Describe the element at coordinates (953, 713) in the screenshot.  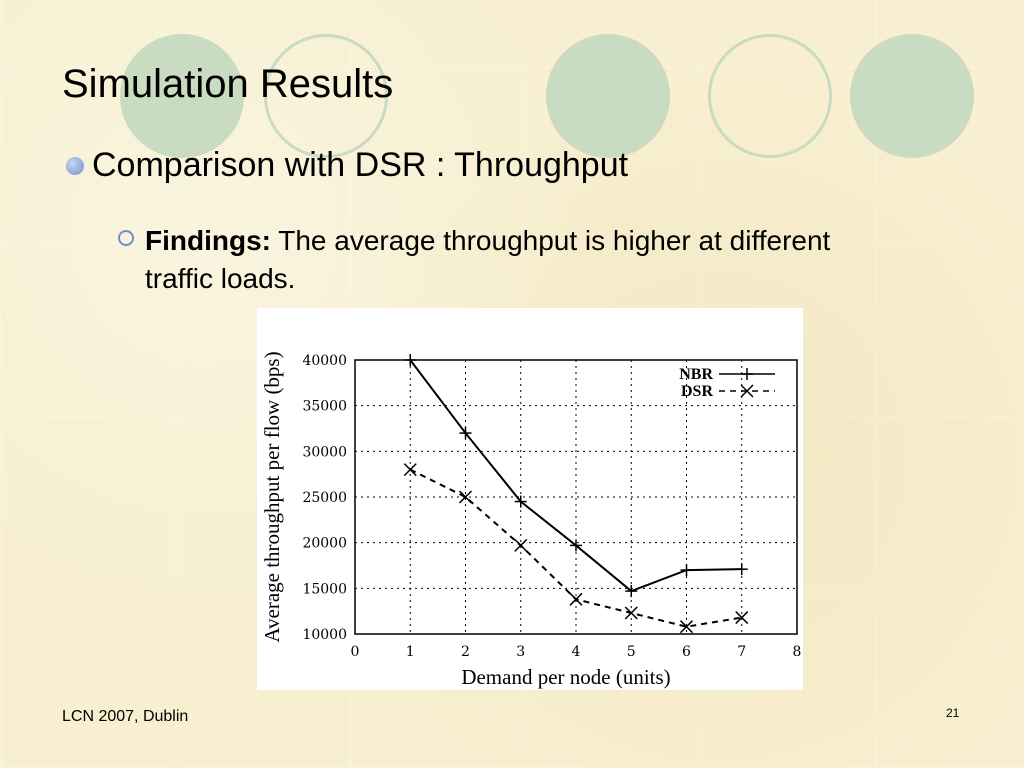
I see `slide-number: 21` at that location.